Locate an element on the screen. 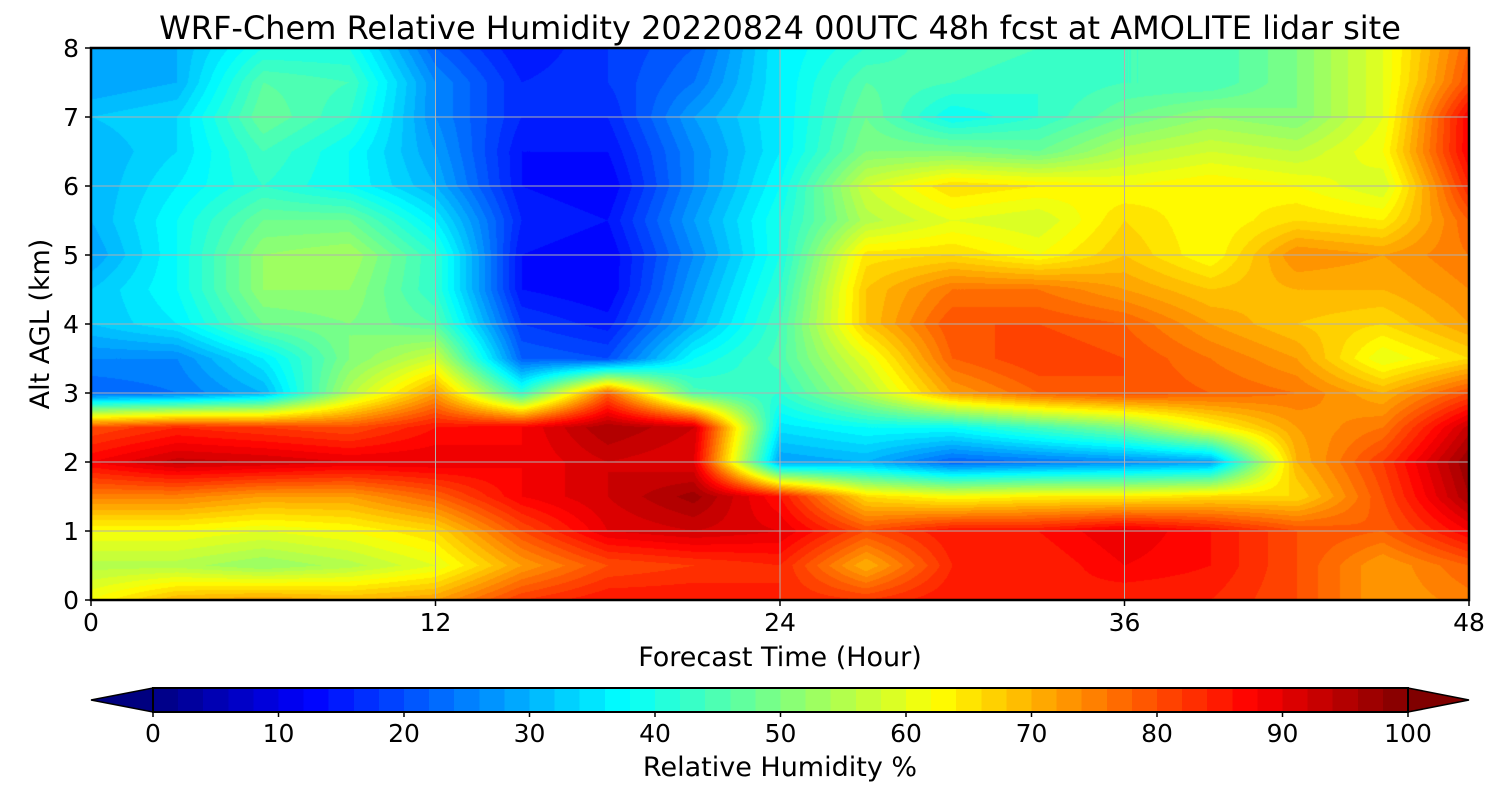 The image size is (1500, 800). y-tick-label: 3 is located at coordinates (71, 393).